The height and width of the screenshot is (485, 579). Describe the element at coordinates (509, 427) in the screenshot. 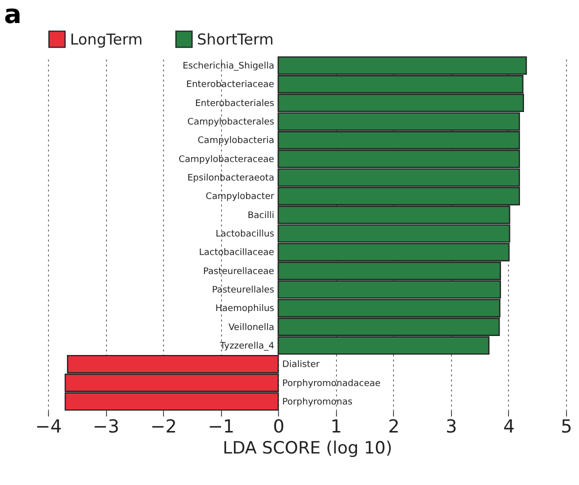

I see `x-tick-label: 4` at that location.